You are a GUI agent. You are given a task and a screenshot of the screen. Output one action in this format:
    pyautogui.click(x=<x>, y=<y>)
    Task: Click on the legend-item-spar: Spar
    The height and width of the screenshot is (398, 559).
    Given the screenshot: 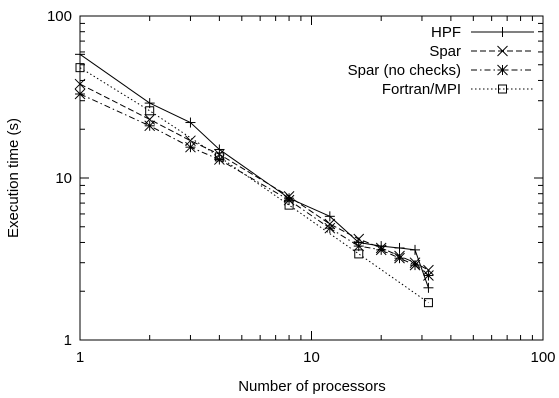 What is the action you would take?
    pyautogui.click(x=481, y=51)
    